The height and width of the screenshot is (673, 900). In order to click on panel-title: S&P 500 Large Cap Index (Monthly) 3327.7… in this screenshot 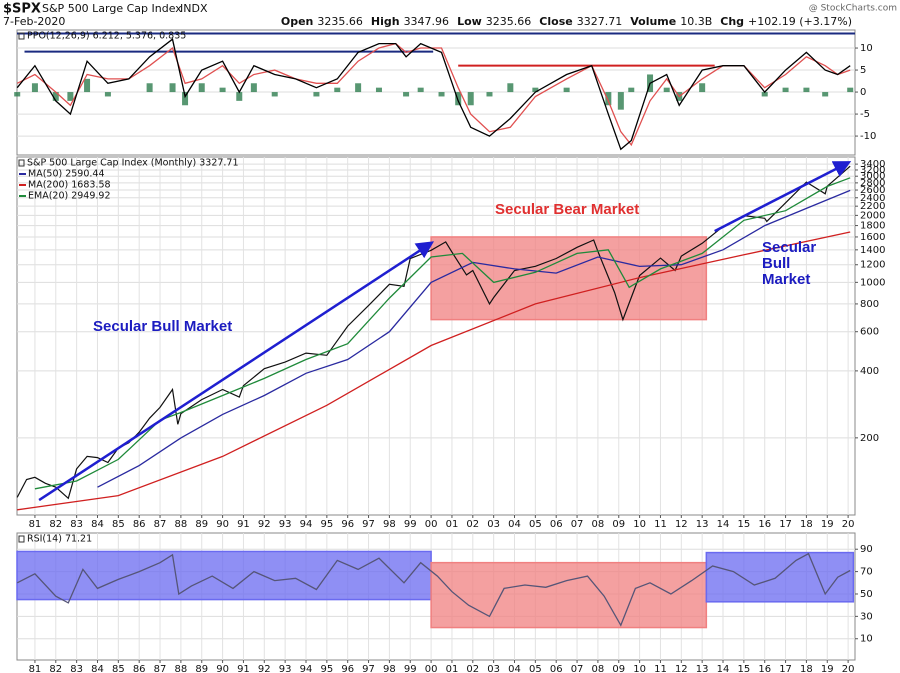, I will do `click(133, 163)`.